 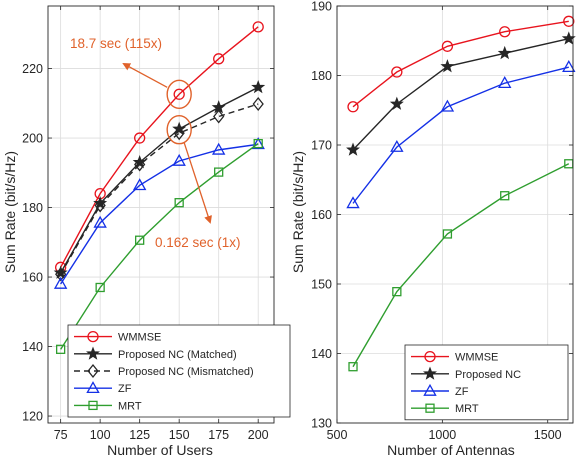 What do you see at coordinates (298, 212) in the screenshot?
I see `right-y-axis-label: Sum Rate (bit/s/Hz)` at bounding box center [298, 212].